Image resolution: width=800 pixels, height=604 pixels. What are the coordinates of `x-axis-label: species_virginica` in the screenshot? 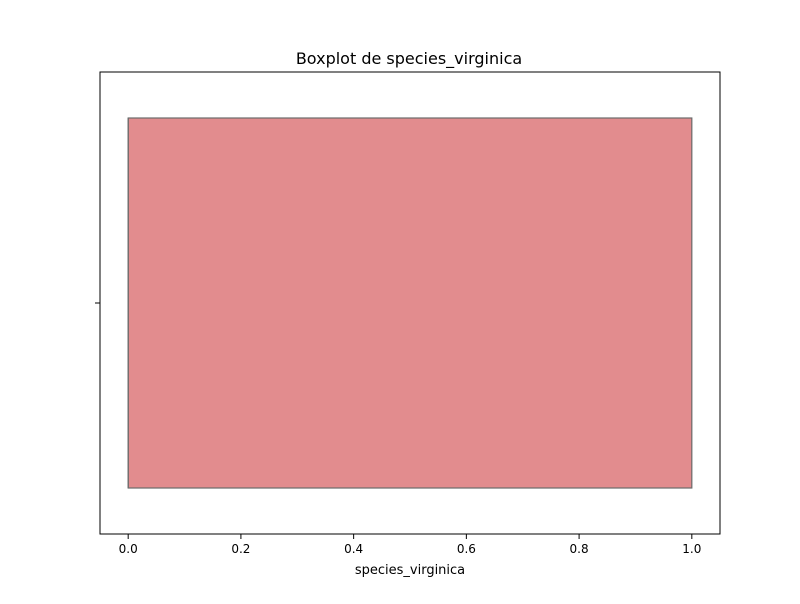 It's located at (410, 570).